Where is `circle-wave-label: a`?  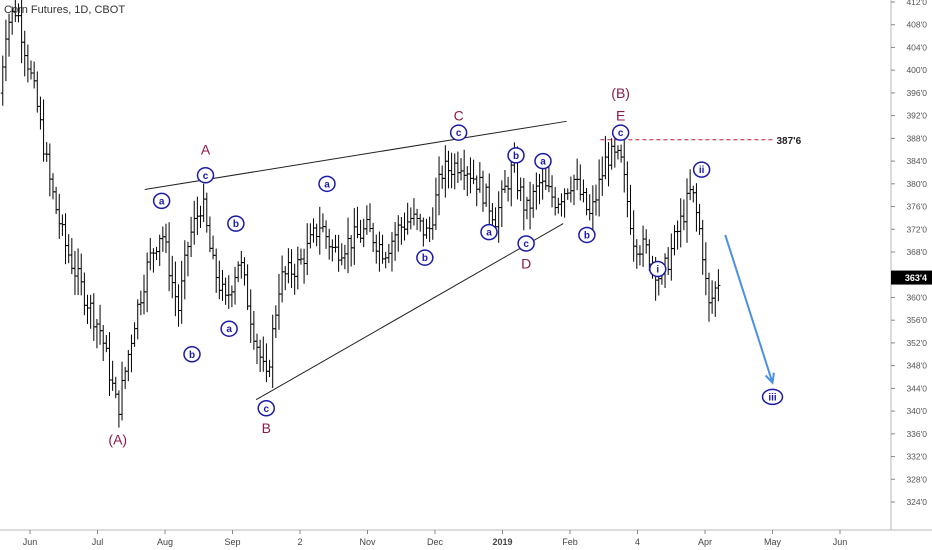
circle-wave-label: a is located at coordinates (489, 232).